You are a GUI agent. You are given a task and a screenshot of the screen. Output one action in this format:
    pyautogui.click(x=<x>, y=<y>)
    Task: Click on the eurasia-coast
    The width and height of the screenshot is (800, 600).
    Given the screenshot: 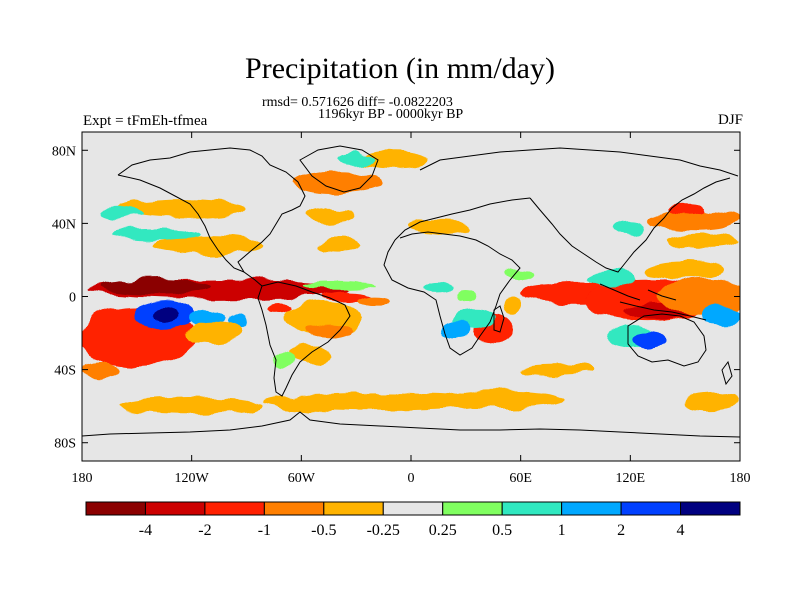 What is the action you would take?
    pyautogui.click(x=579, y=210)
    